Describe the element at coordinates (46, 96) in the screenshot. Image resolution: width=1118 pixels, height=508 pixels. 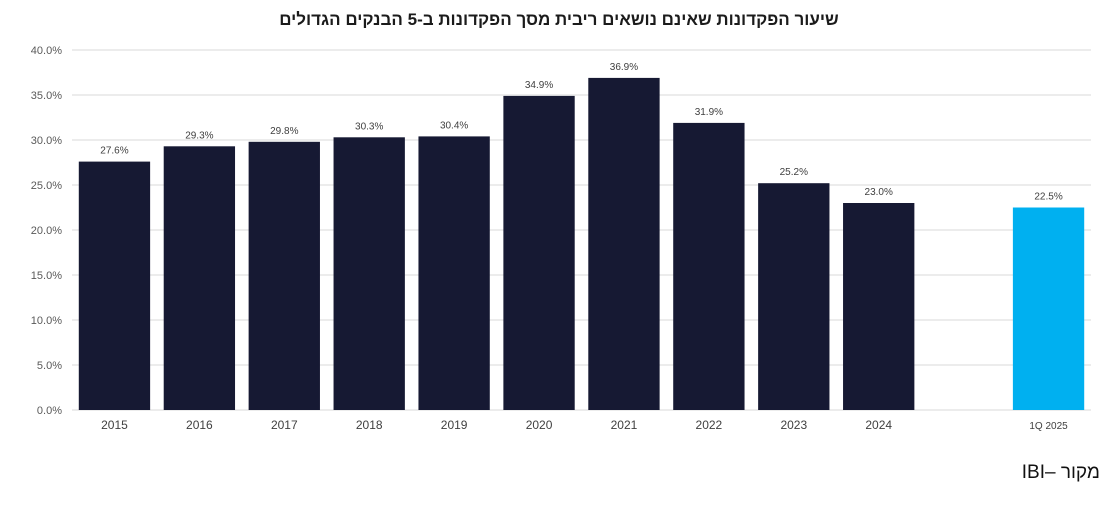
I see `y-tick-label: 35.0%` at that location.